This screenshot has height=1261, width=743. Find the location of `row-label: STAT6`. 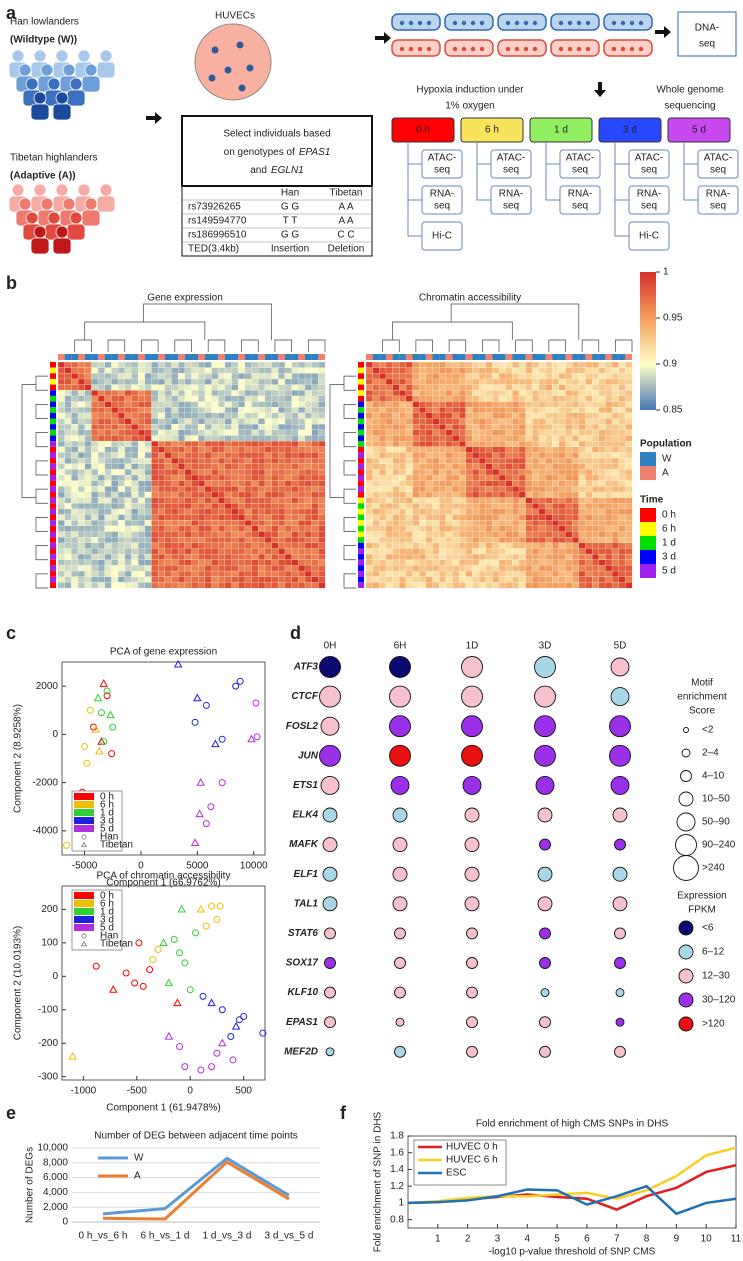

row-label: STAT6 is located at coordinates (303, 933).